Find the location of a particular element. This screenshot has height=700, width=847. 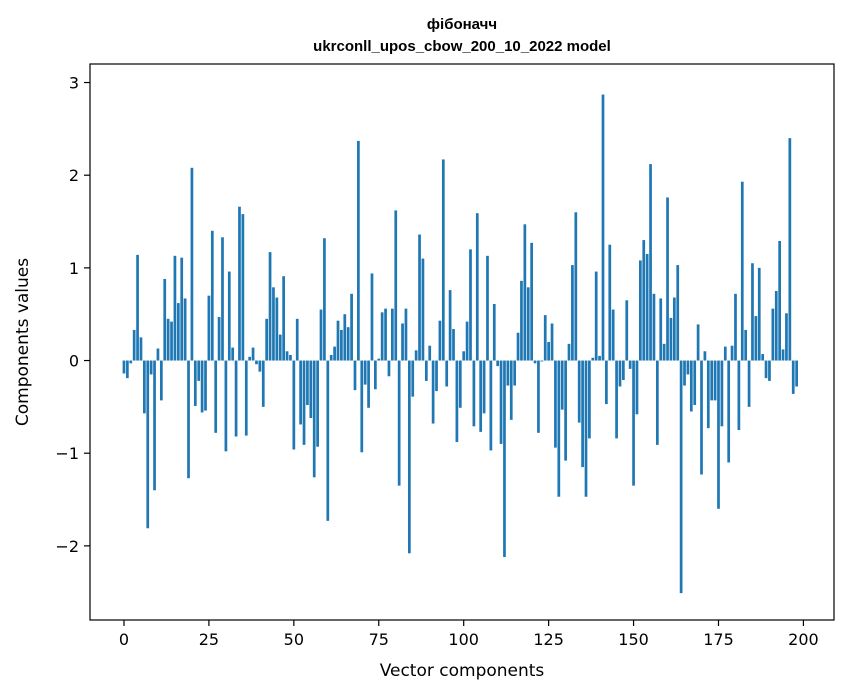

x-axis-label: Vector components is located at coordinates (462, 671).